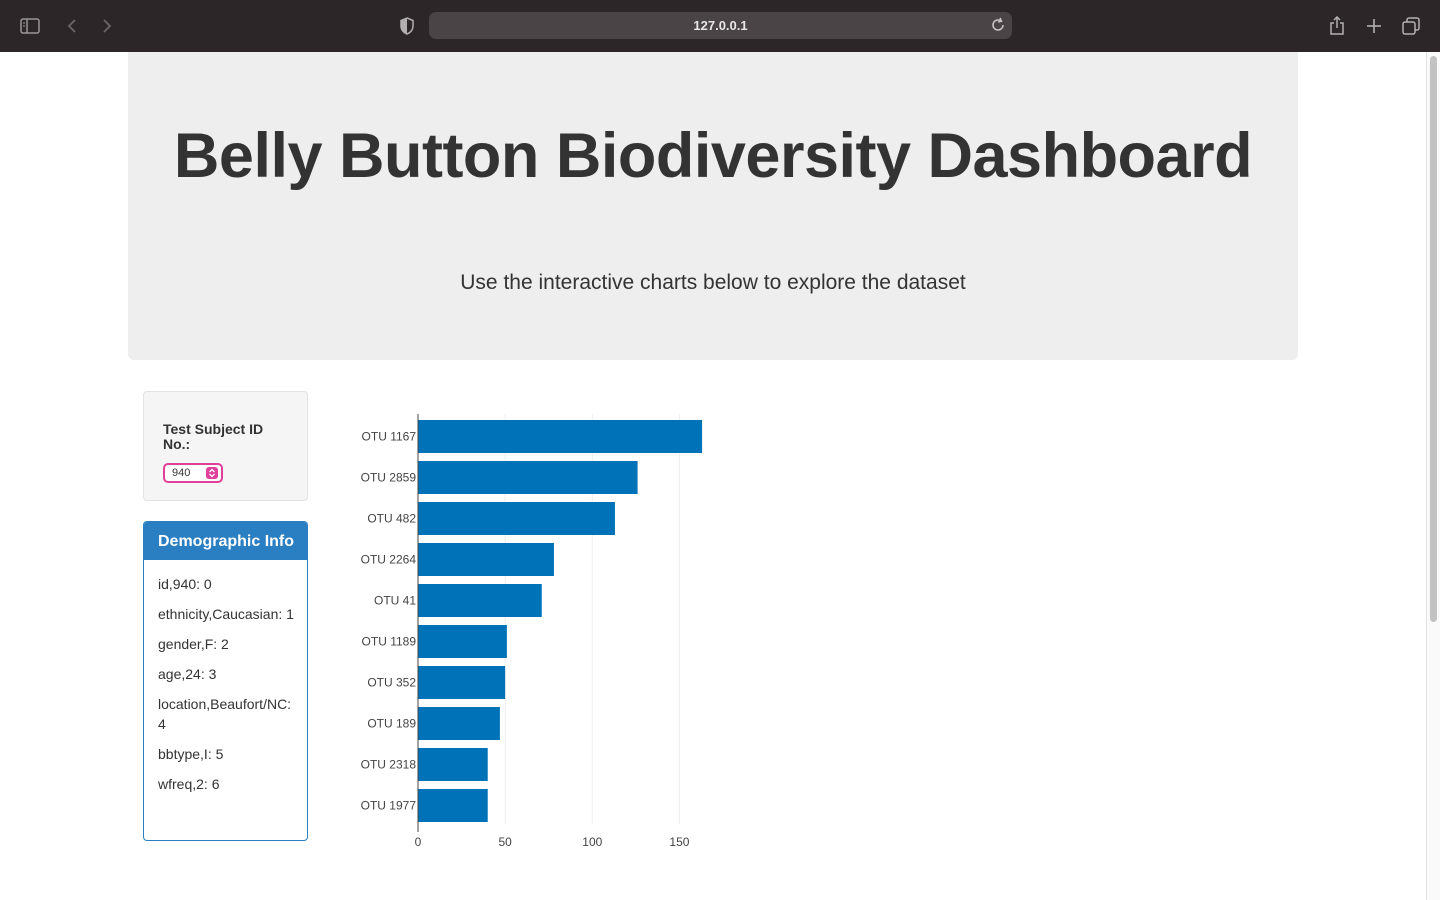 The width and height of the screenshot is (1440, 900). I want to click on subject-select-label: Test Subject ID No.:, so click(213, 436).